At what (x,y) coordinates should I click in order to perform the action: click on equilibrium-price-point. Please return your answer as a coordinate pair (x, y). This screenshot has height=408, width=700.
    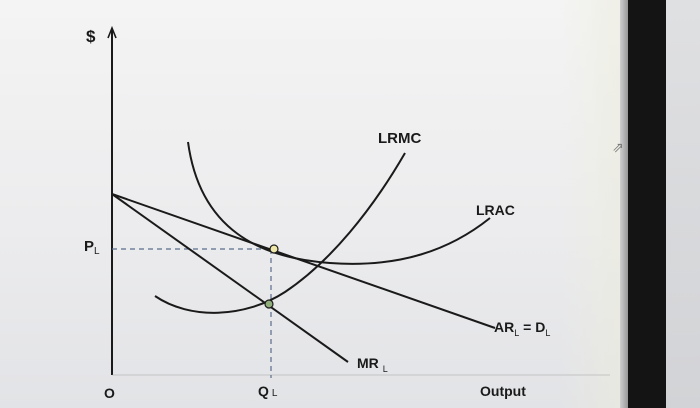
    Looking at the image, I should click on (274, 249).